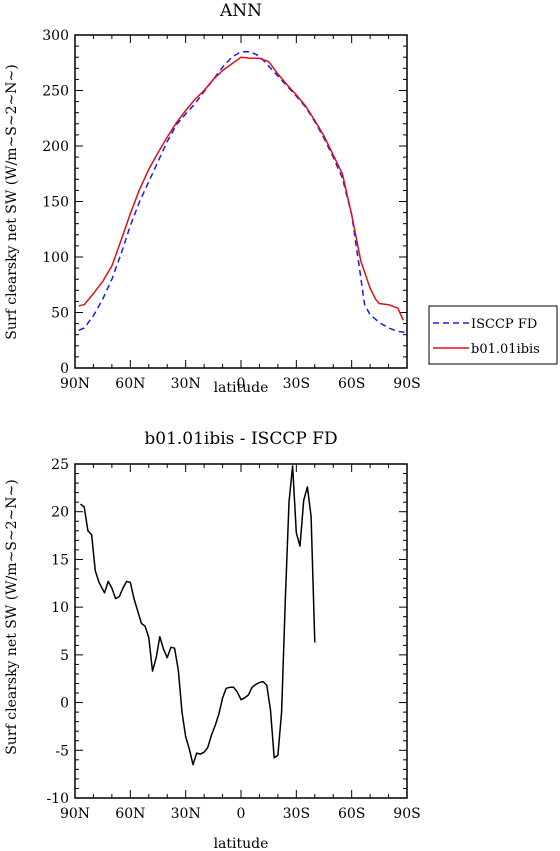  Describe the element at coordinates (55, 147) in the screenshot. I see `y-tick-label: 200` at that location.